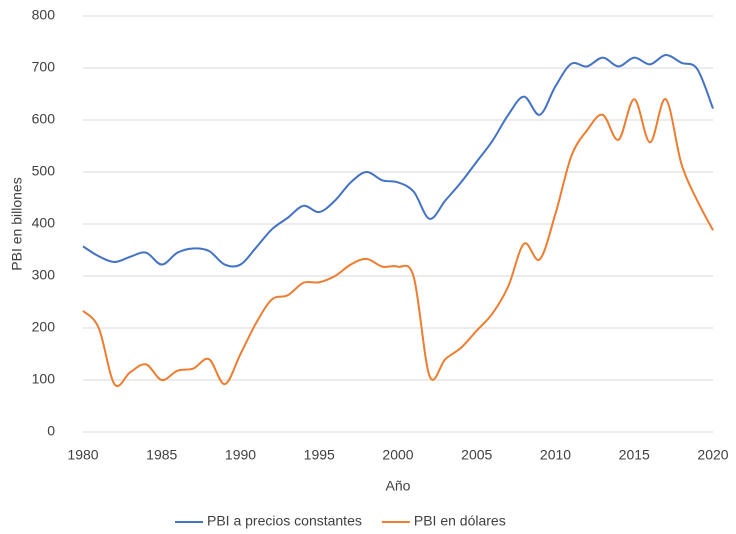 This screenshot has height=534, width=736. Describe the element at coordinates (44, 223) in the screenshot. I see `y-tick-label: 400` at that location.